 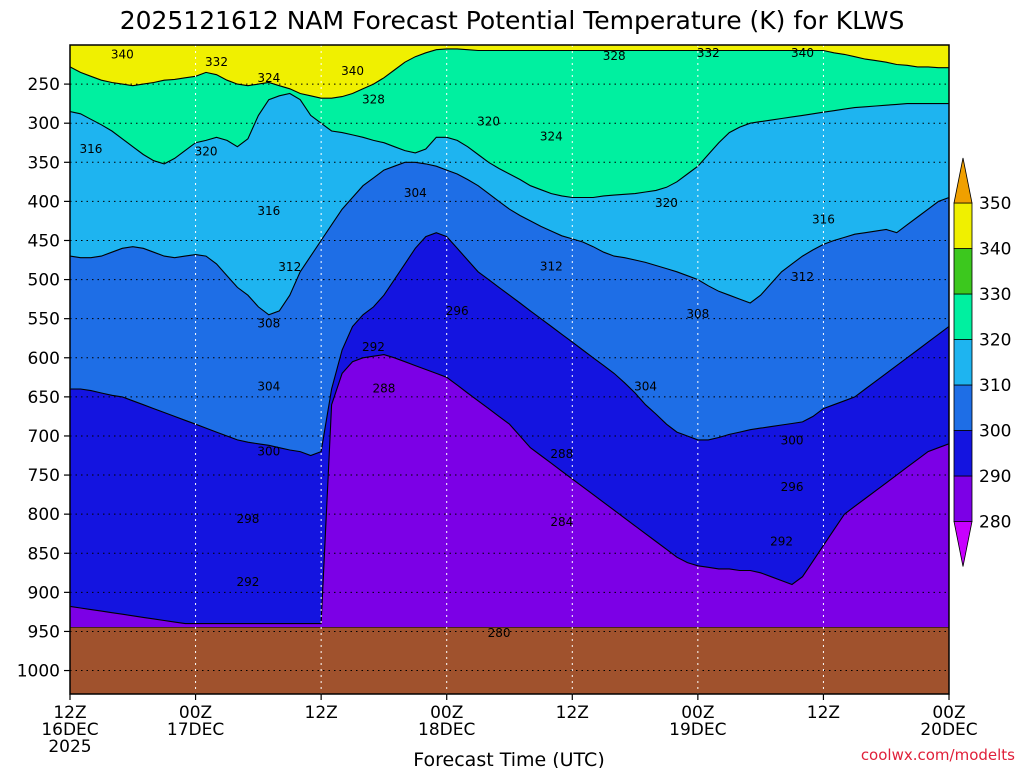 What do you see at coordinates (44, 632) in the screenshot?
I see `y-tick-label: 950` at bounding box center [44, 632].